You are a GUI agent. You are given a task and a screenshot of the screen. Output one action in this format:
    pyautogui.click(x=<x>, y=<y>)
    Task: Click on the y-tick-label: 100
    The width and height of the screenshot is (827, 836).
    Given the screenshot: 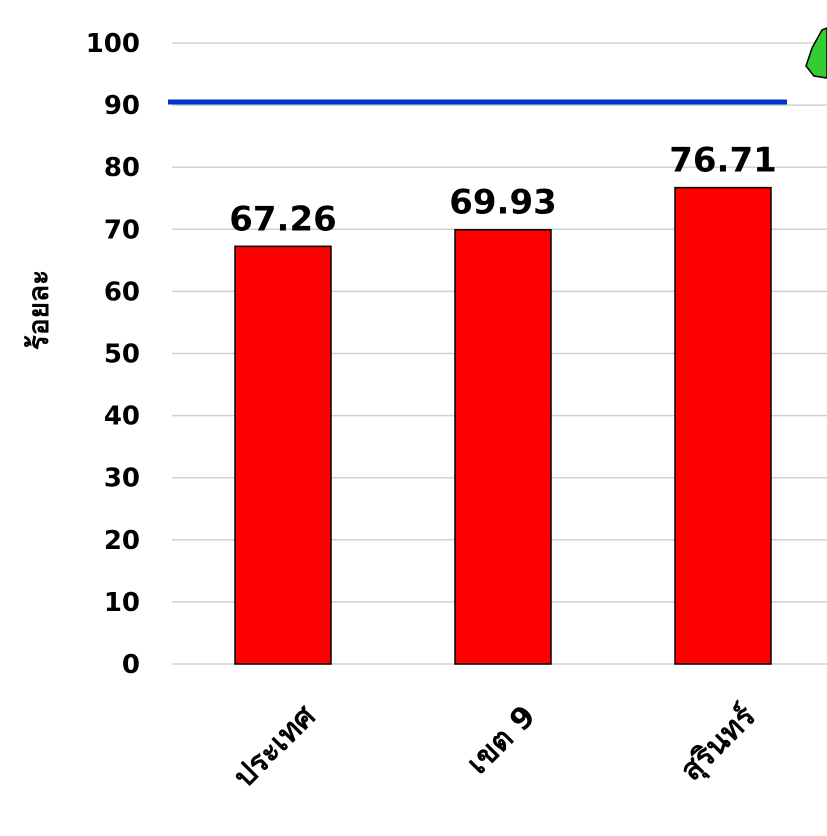 What is the action you would take?
    pyautogui.click(x=113, y=44)
    